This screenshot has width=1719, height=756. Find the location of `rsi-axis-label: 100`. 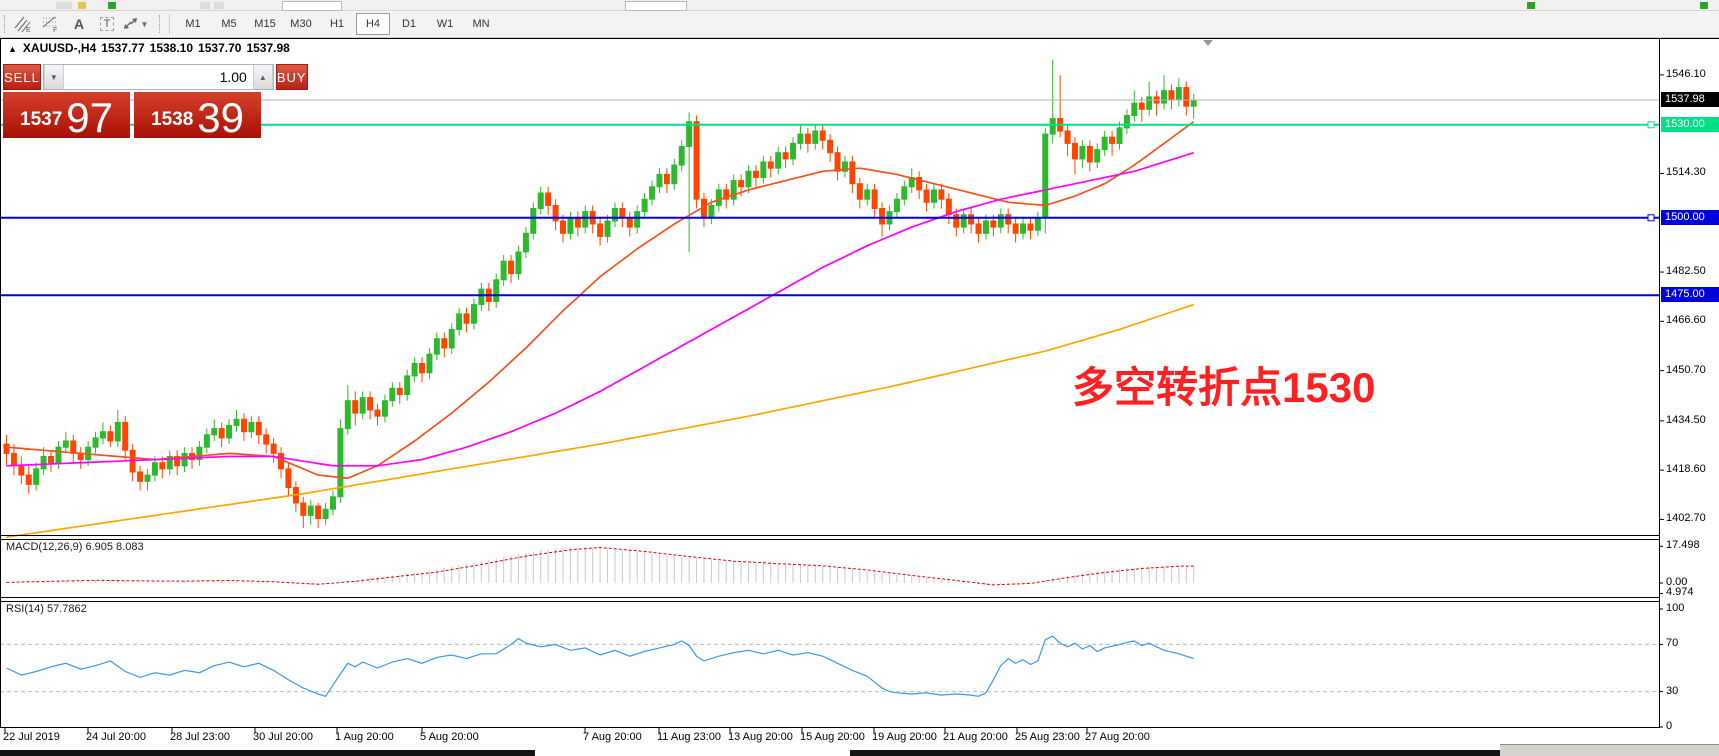

rsi-axis-label: 100 is located at coordinates (1675, 608).